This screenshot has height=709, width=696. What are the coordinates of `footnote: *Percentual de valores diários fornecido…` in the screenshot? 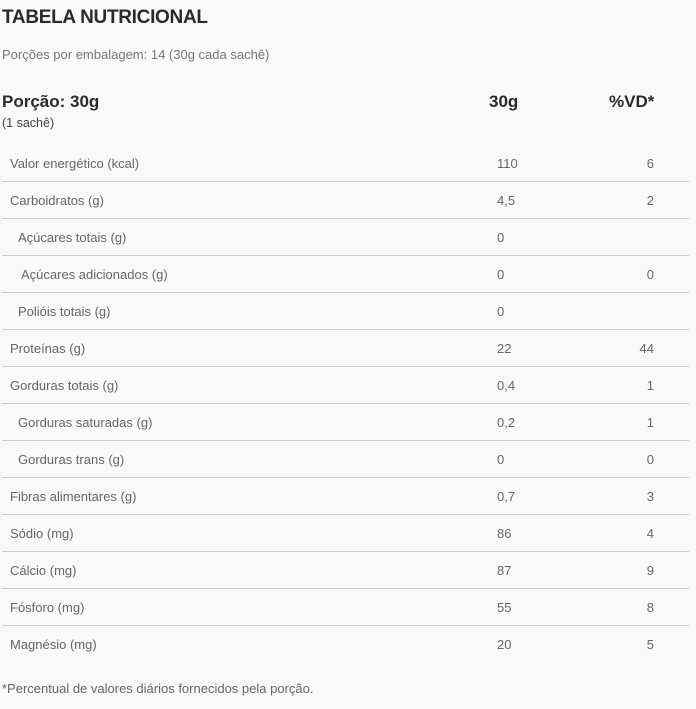 It's located at (158, 688).